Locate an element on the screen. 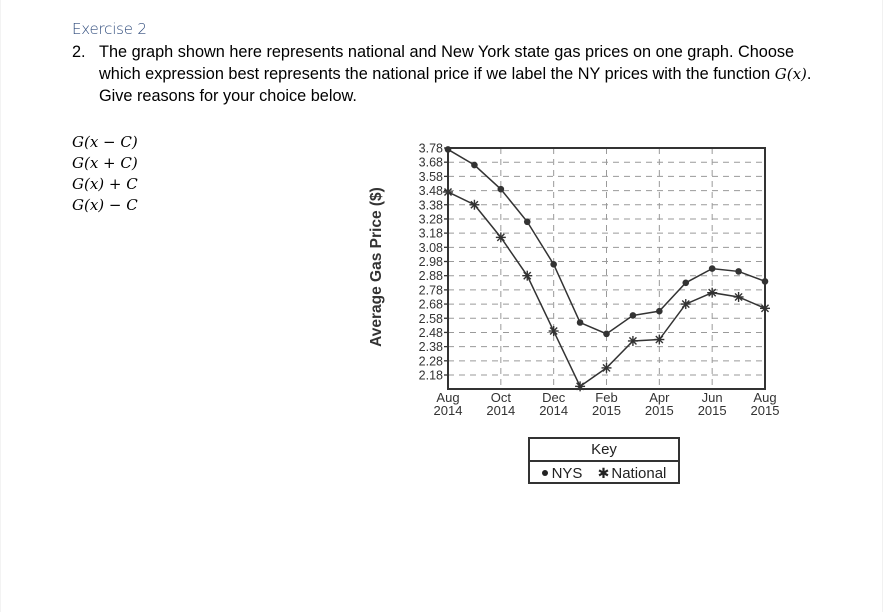 The image size is (893, 614). y-tick-label: 2.58 is located at coordinates (431, 319).